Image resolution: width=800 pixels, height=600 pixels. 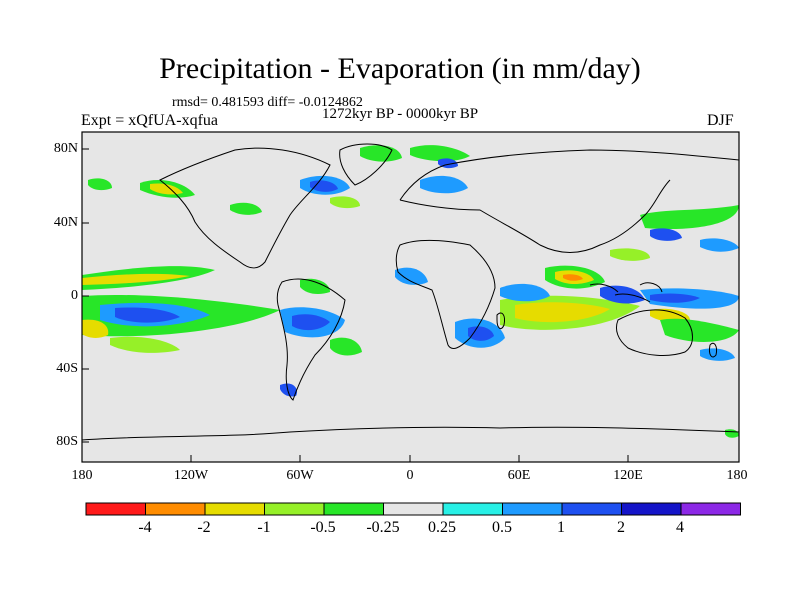 What do you see at coordinates (149, 120) in the screenshot?
I see `experiment-label: Expt = xQfUA-xqfua` at bounding box center [149, 120].